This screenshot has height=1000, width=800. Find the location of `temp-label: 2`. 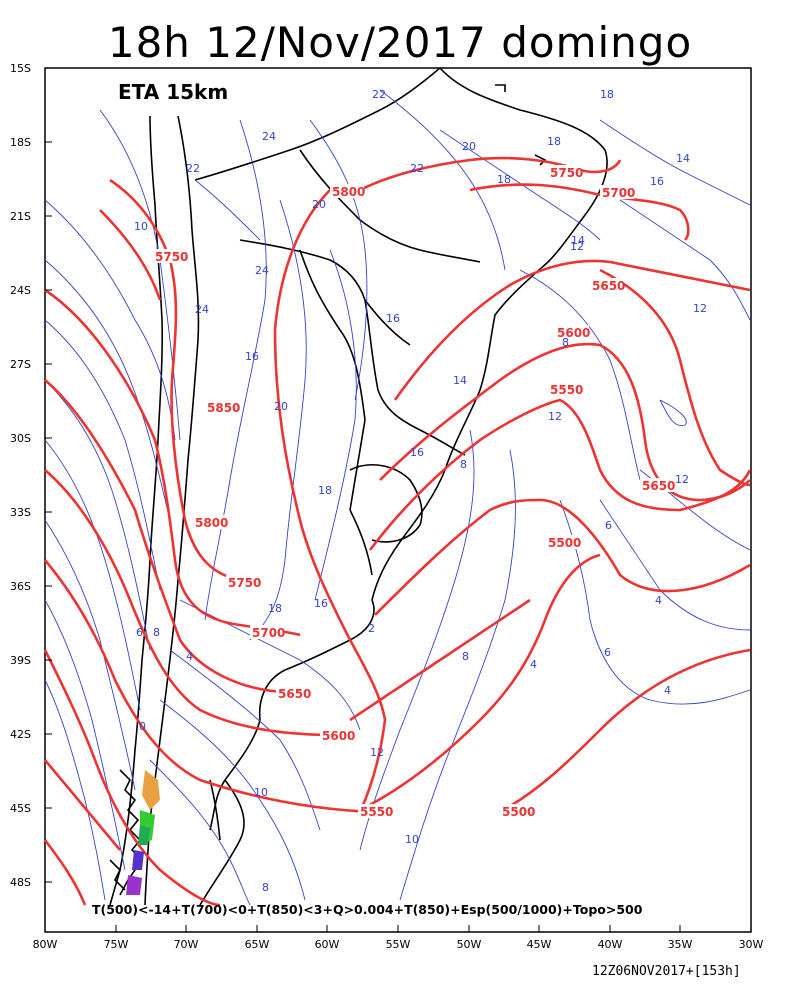

temp-label: 2 is located at coordinates (371, 628).